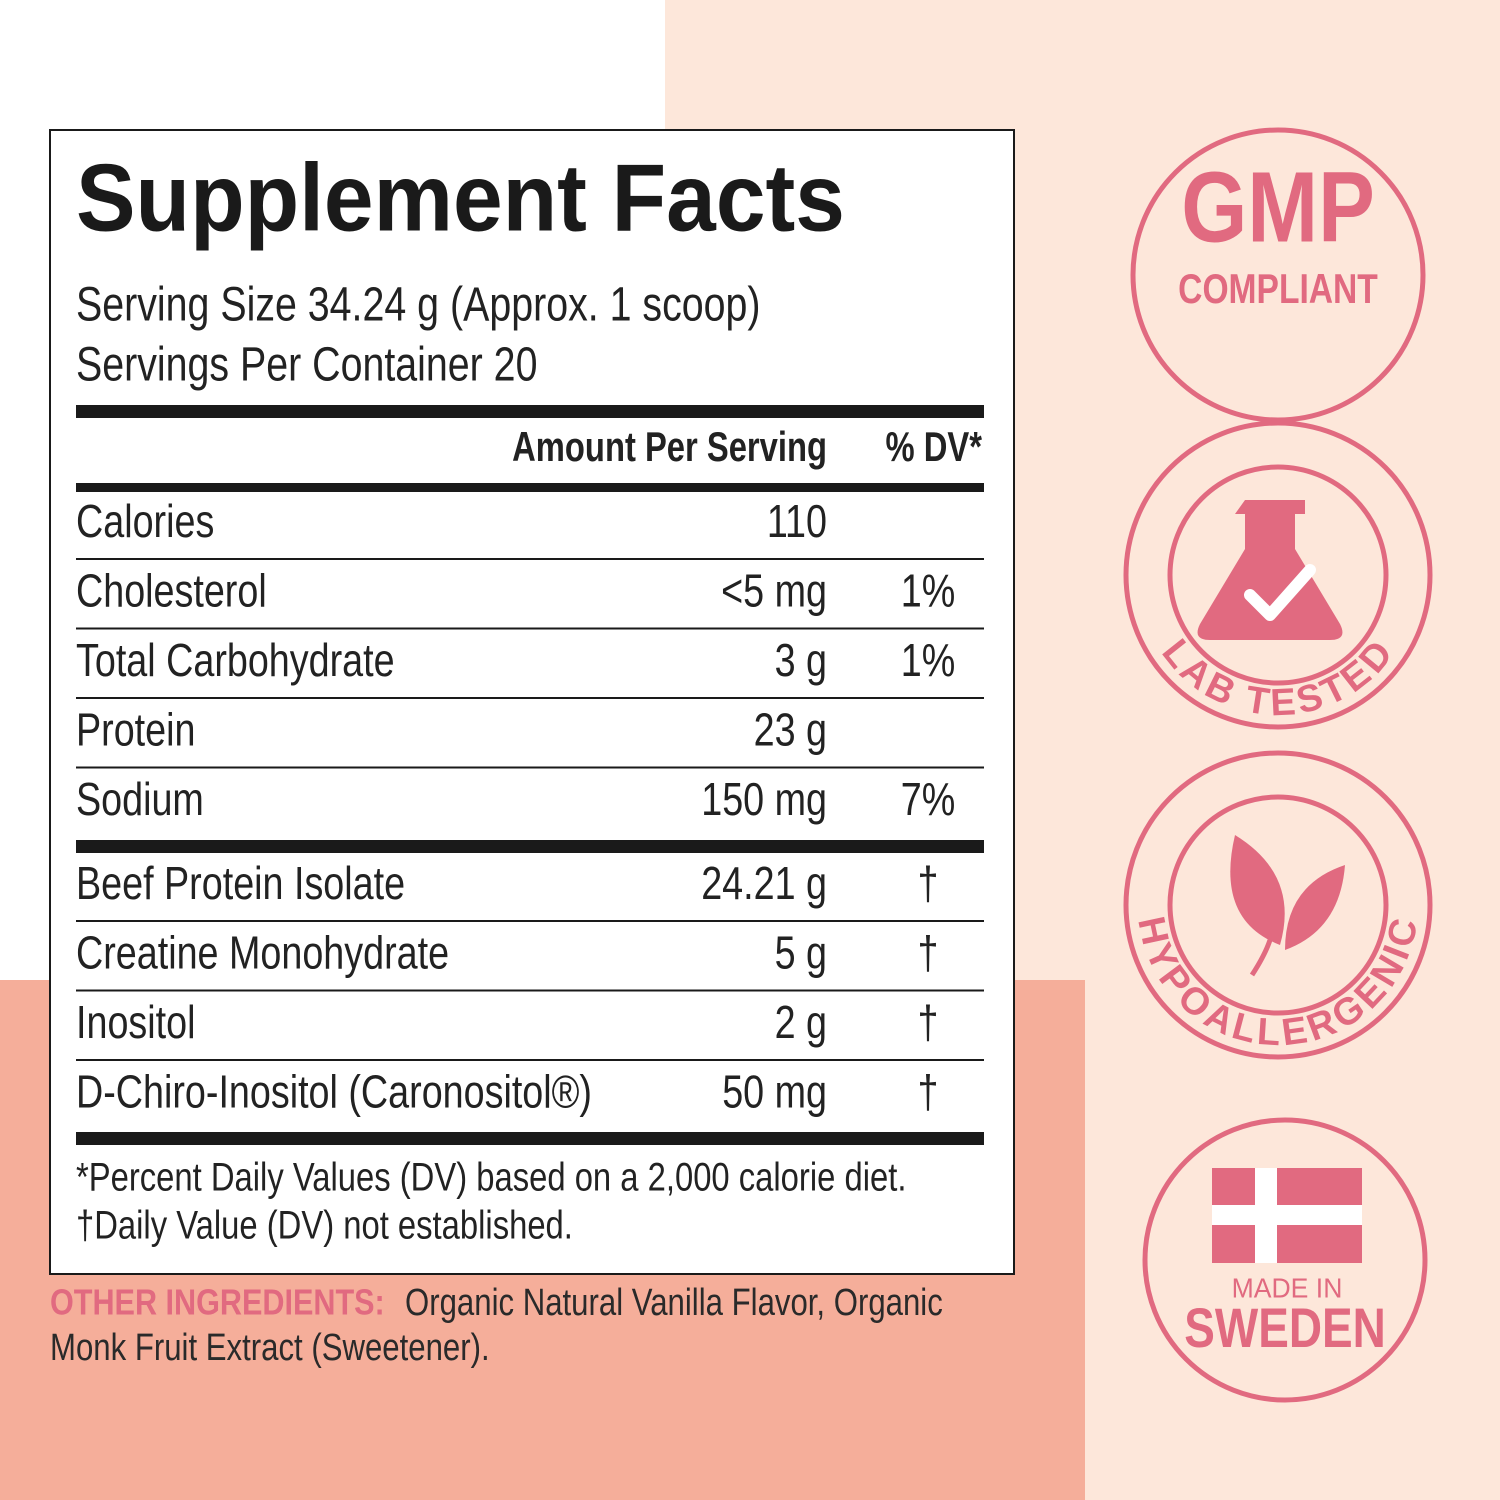  I want to click on nutrient-amount: 2 g, so click(801, 1022).